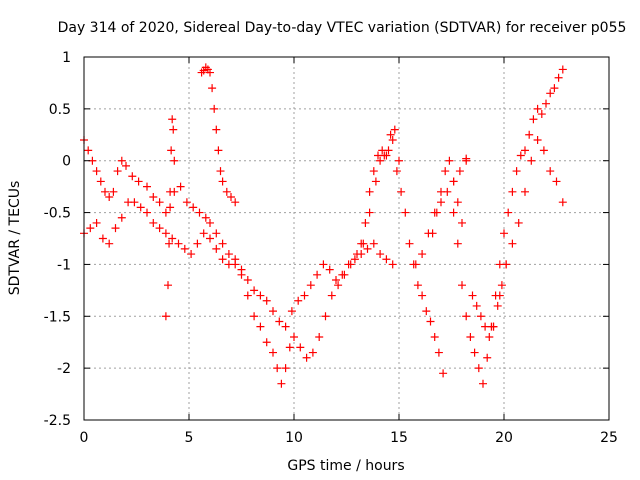  What do you see at coordinates (66, 162) in the screenshot?
I see `y-tick-label: 0` at bounding box center [66, 162].